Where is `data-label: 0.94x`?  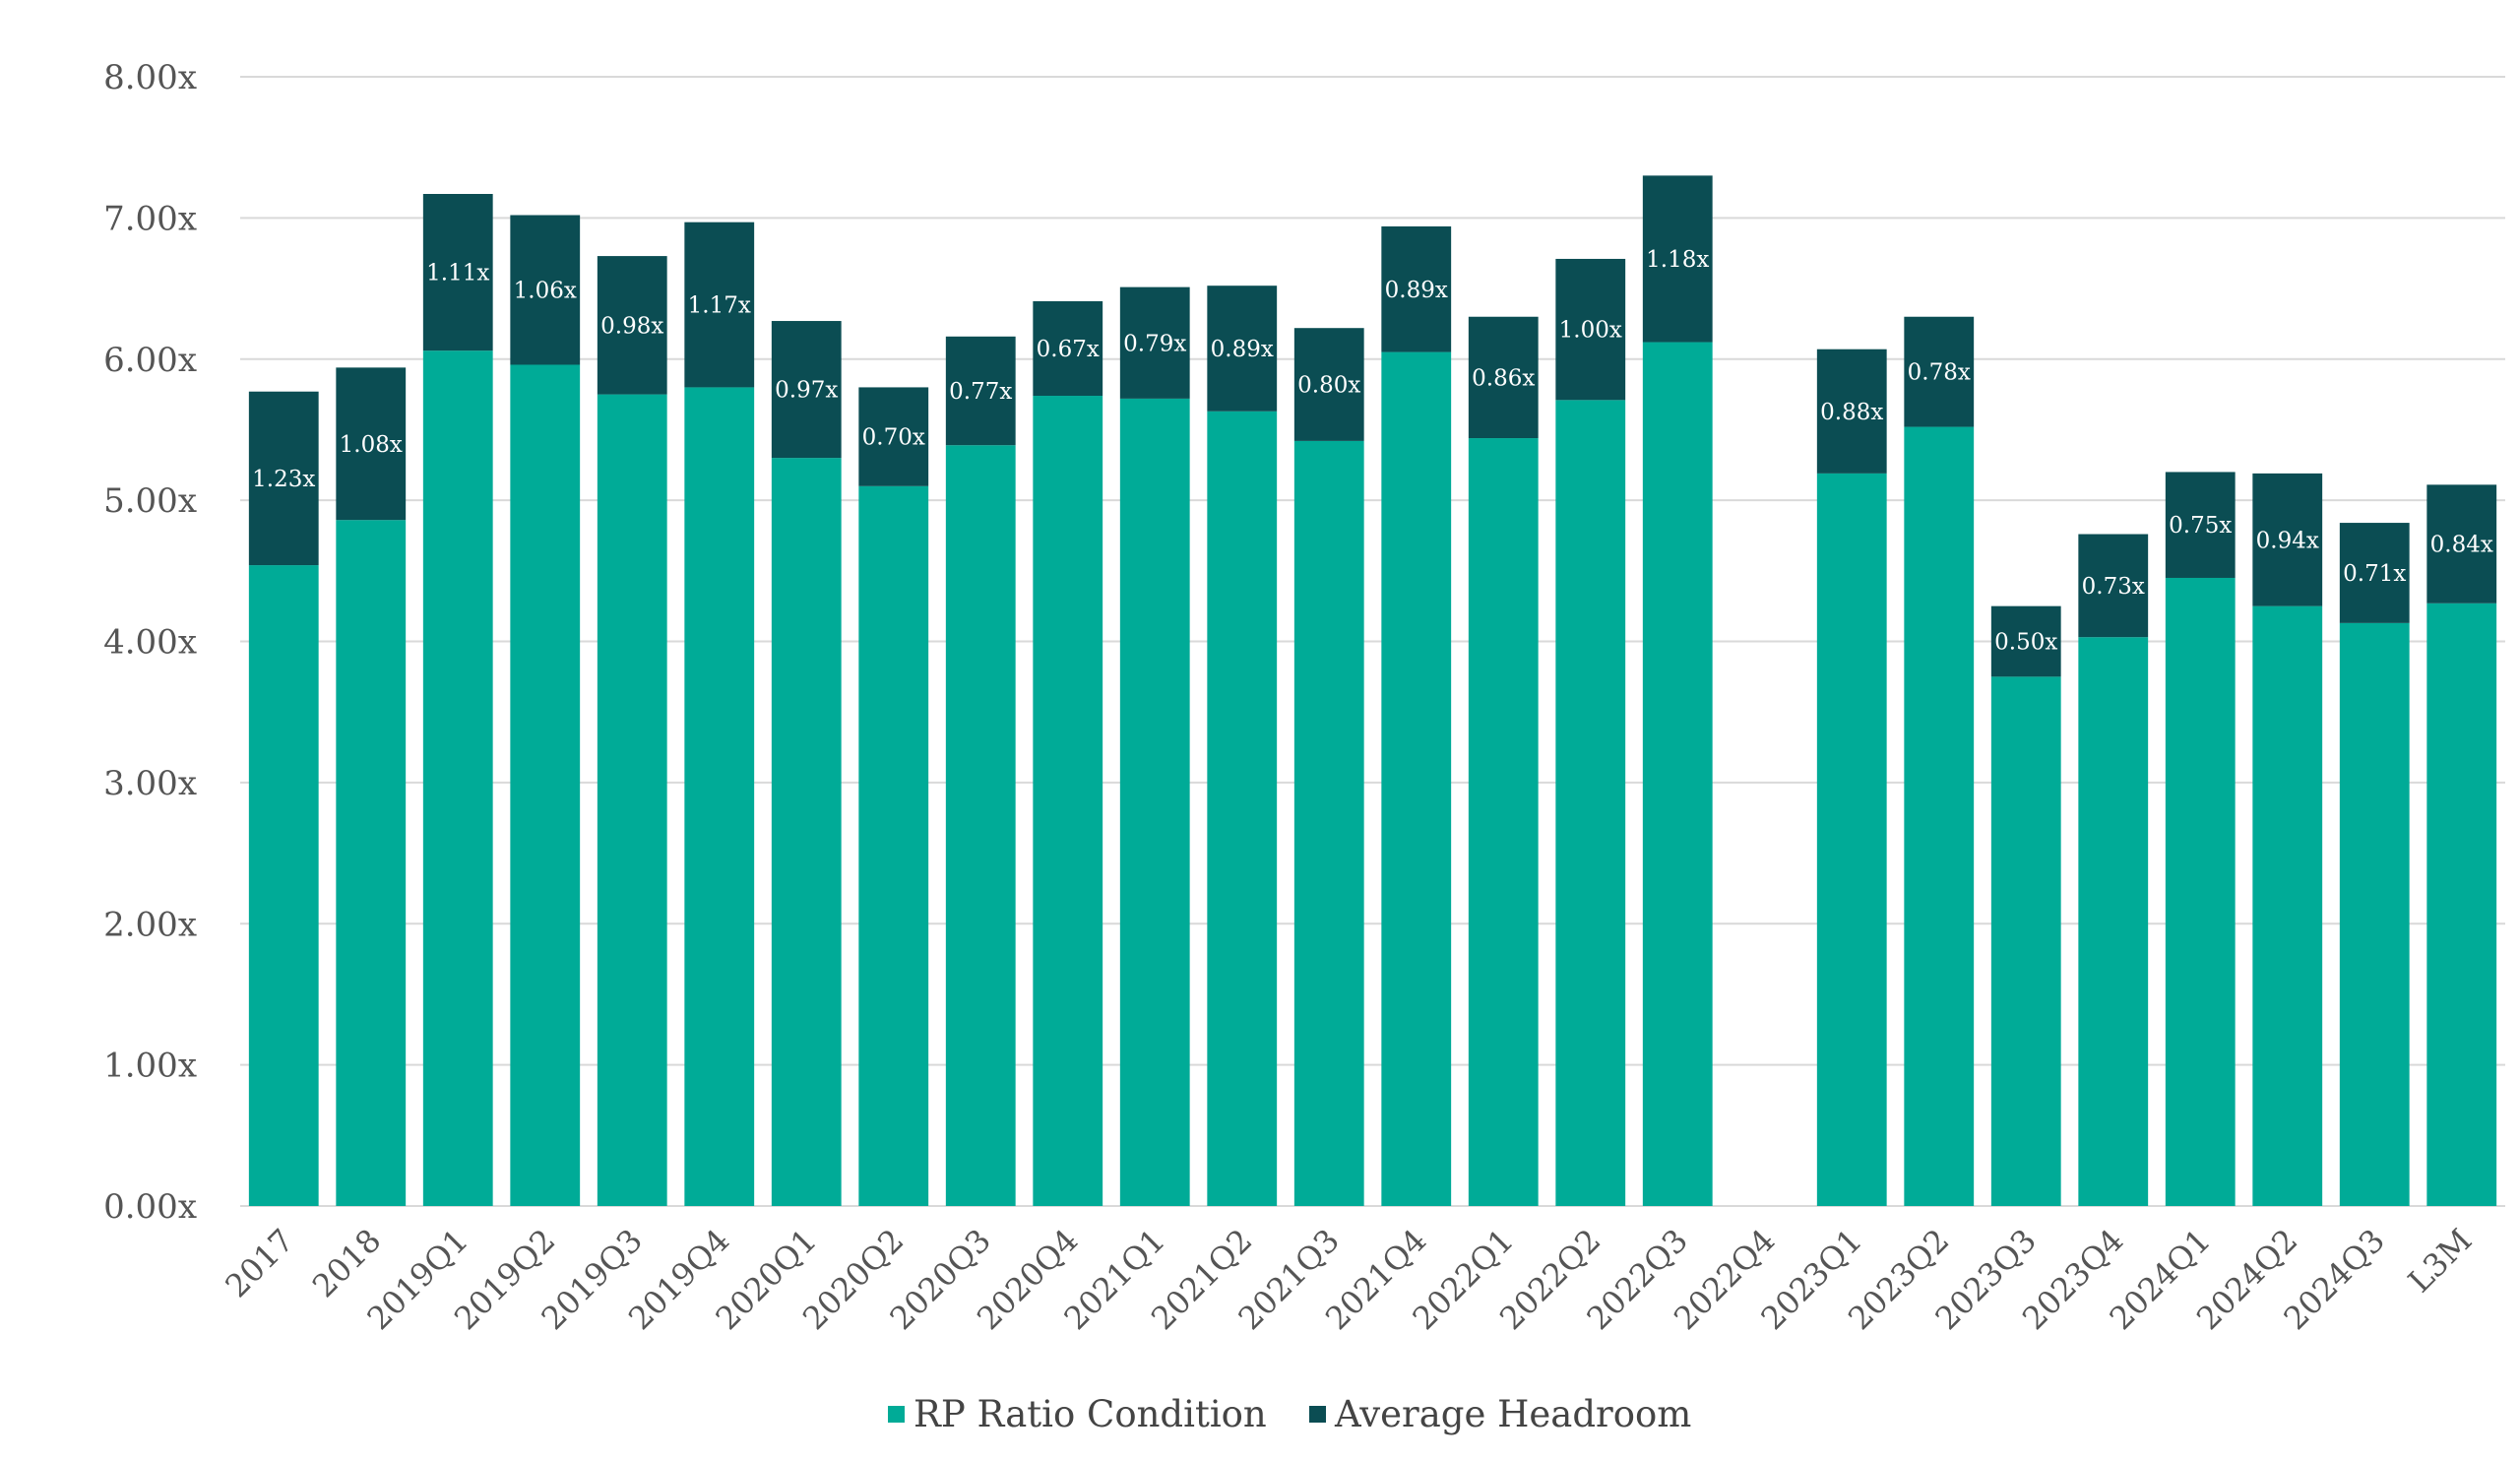 data-label: 0.94x is located at coordinates (2287, 540).